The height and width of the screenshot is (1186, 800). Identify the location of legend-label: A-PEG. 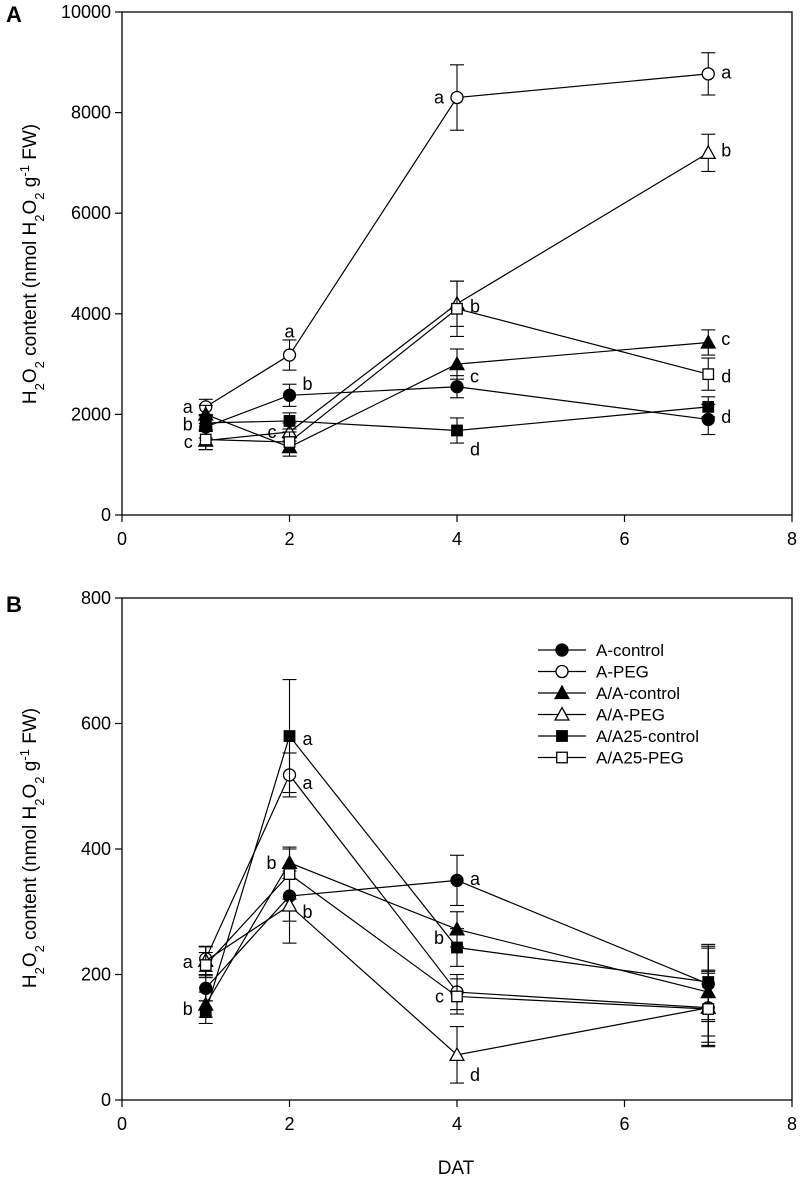
(622, 672).